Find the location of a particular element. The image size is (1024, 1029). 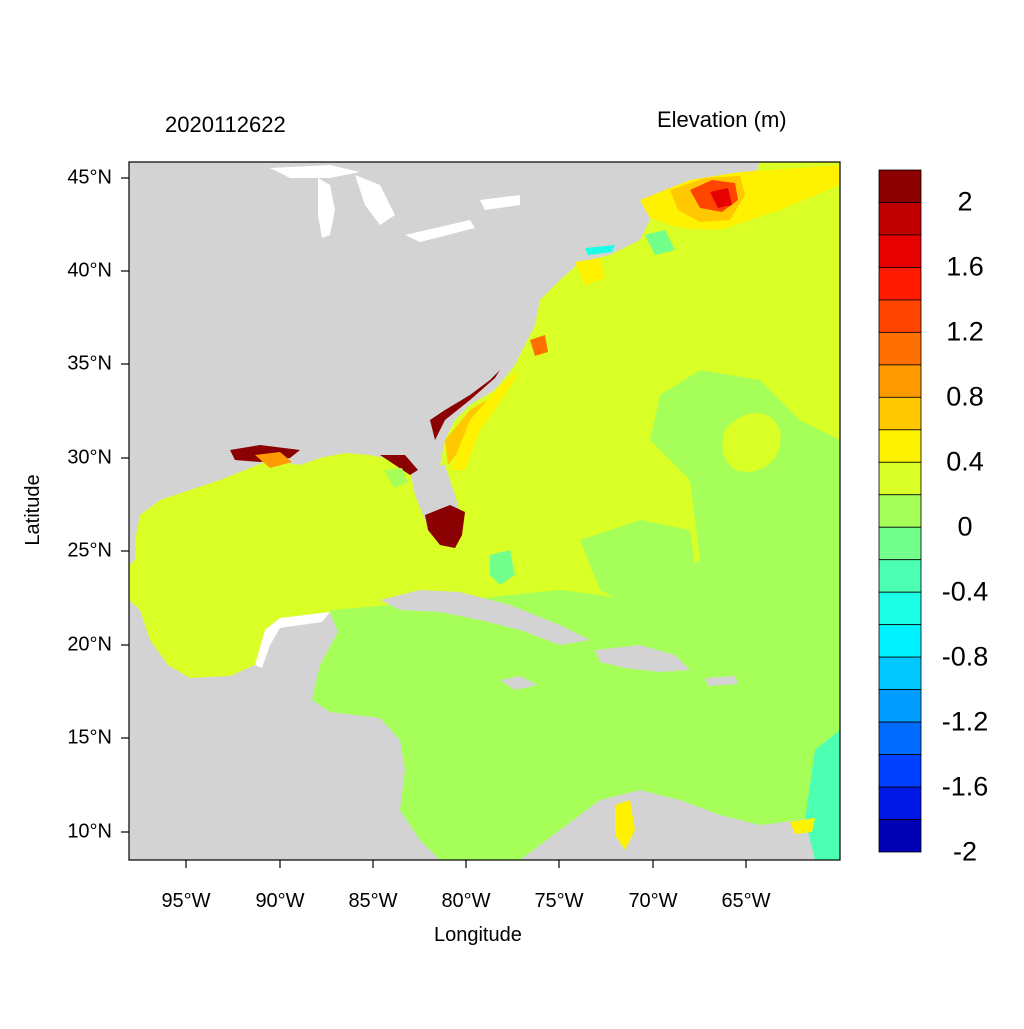

x-tick-label: 95°W is located at coordinates (186, 901).